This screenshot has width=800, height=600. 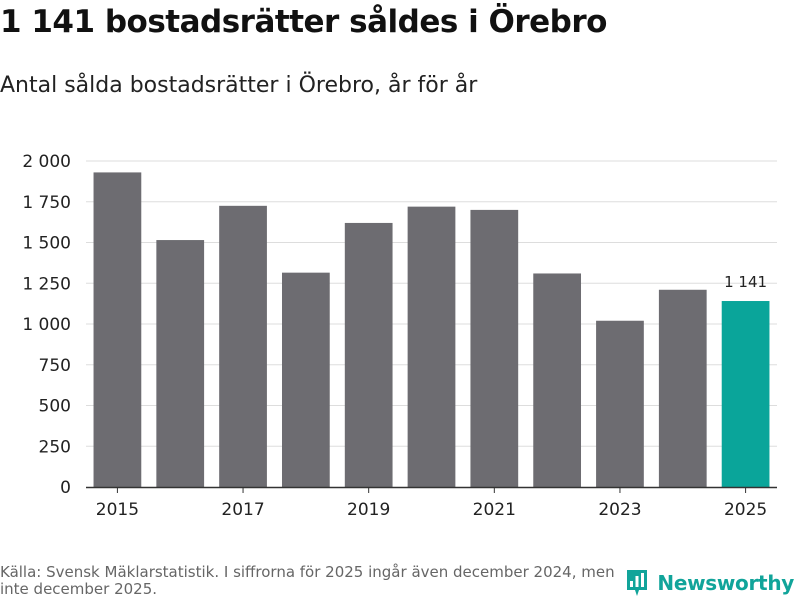 I want to click on data-labels: 1 141, so click(x=745, y=282).